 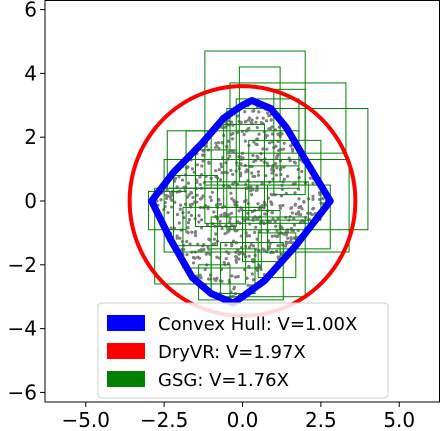 What do you see at coordinates (30, 137) in the screenshot?
I see `y-tick-label: 2` at bounding box center [30, 137].